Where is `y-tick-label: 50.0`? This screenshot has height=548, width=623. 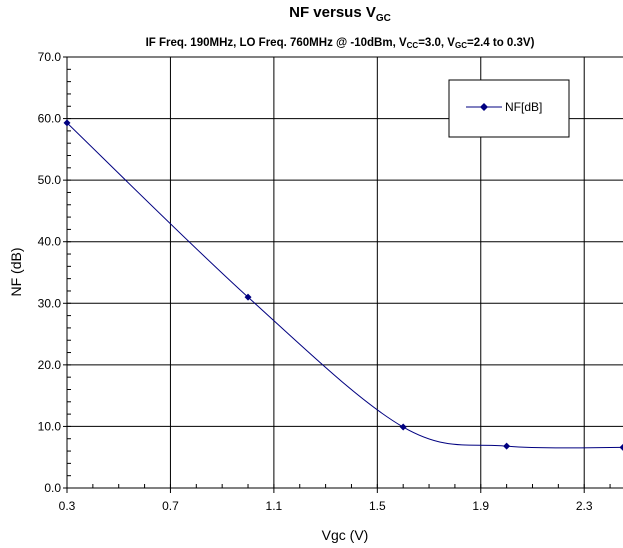
y-tick-label: 50.0 is located at coordinates (50, 180).